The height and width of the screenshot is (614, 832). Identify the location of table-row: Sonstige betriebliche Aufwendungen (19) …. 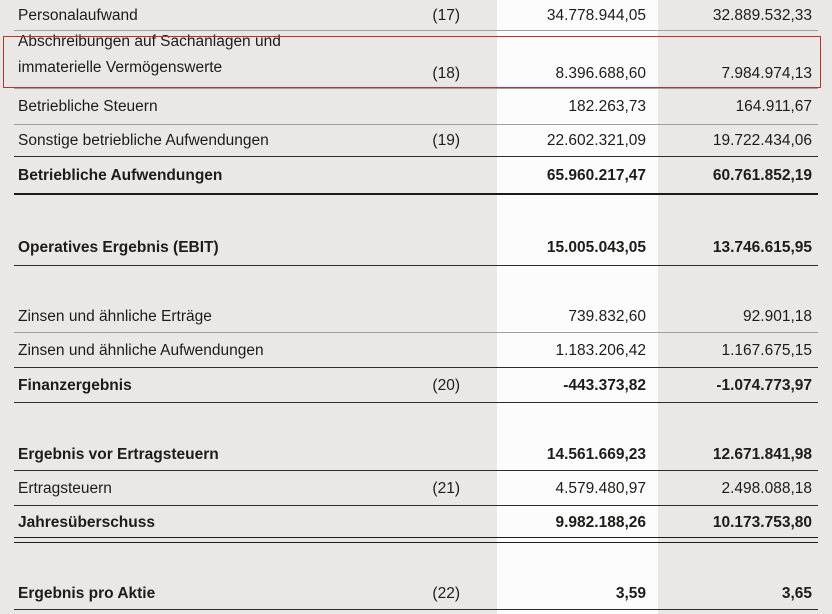
(416, 141).